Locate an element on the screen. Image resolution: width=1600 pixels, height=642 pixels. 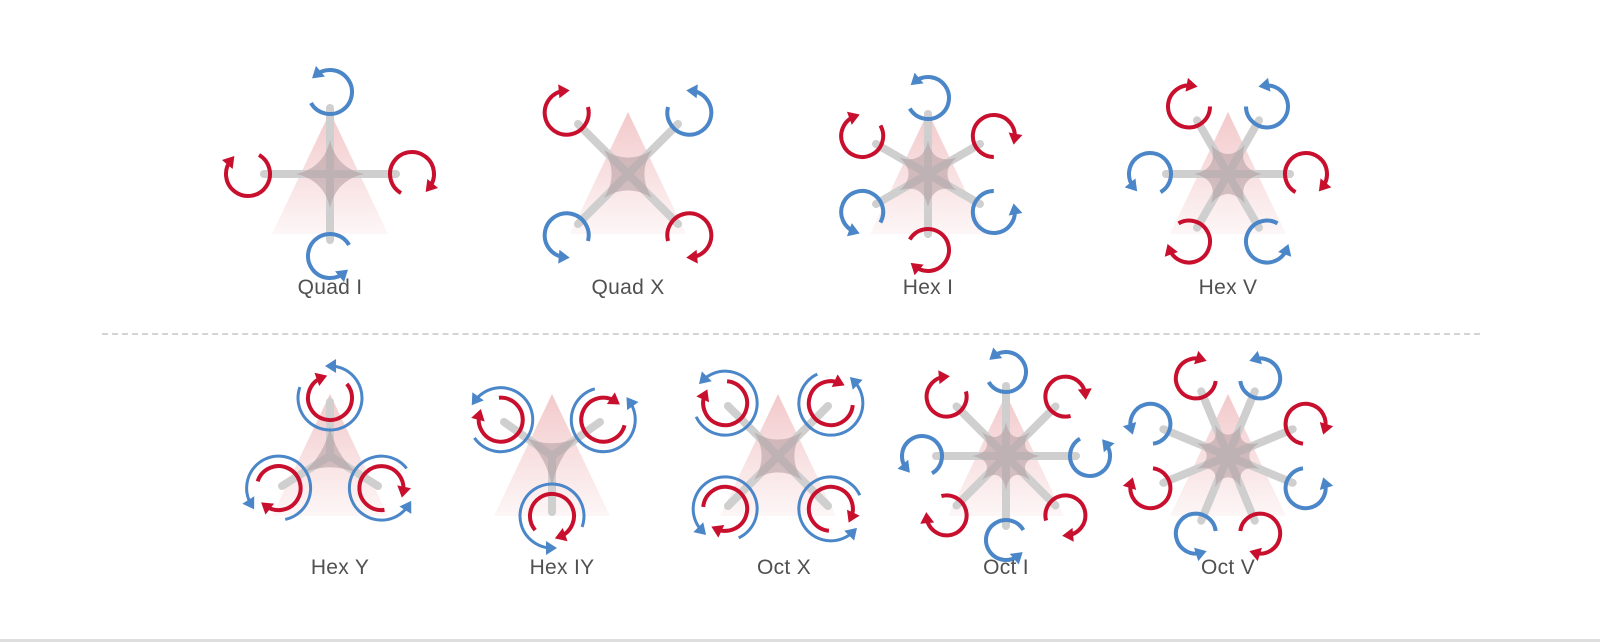
hex-v-label: Hex V is located at coordinates (1228, 287).